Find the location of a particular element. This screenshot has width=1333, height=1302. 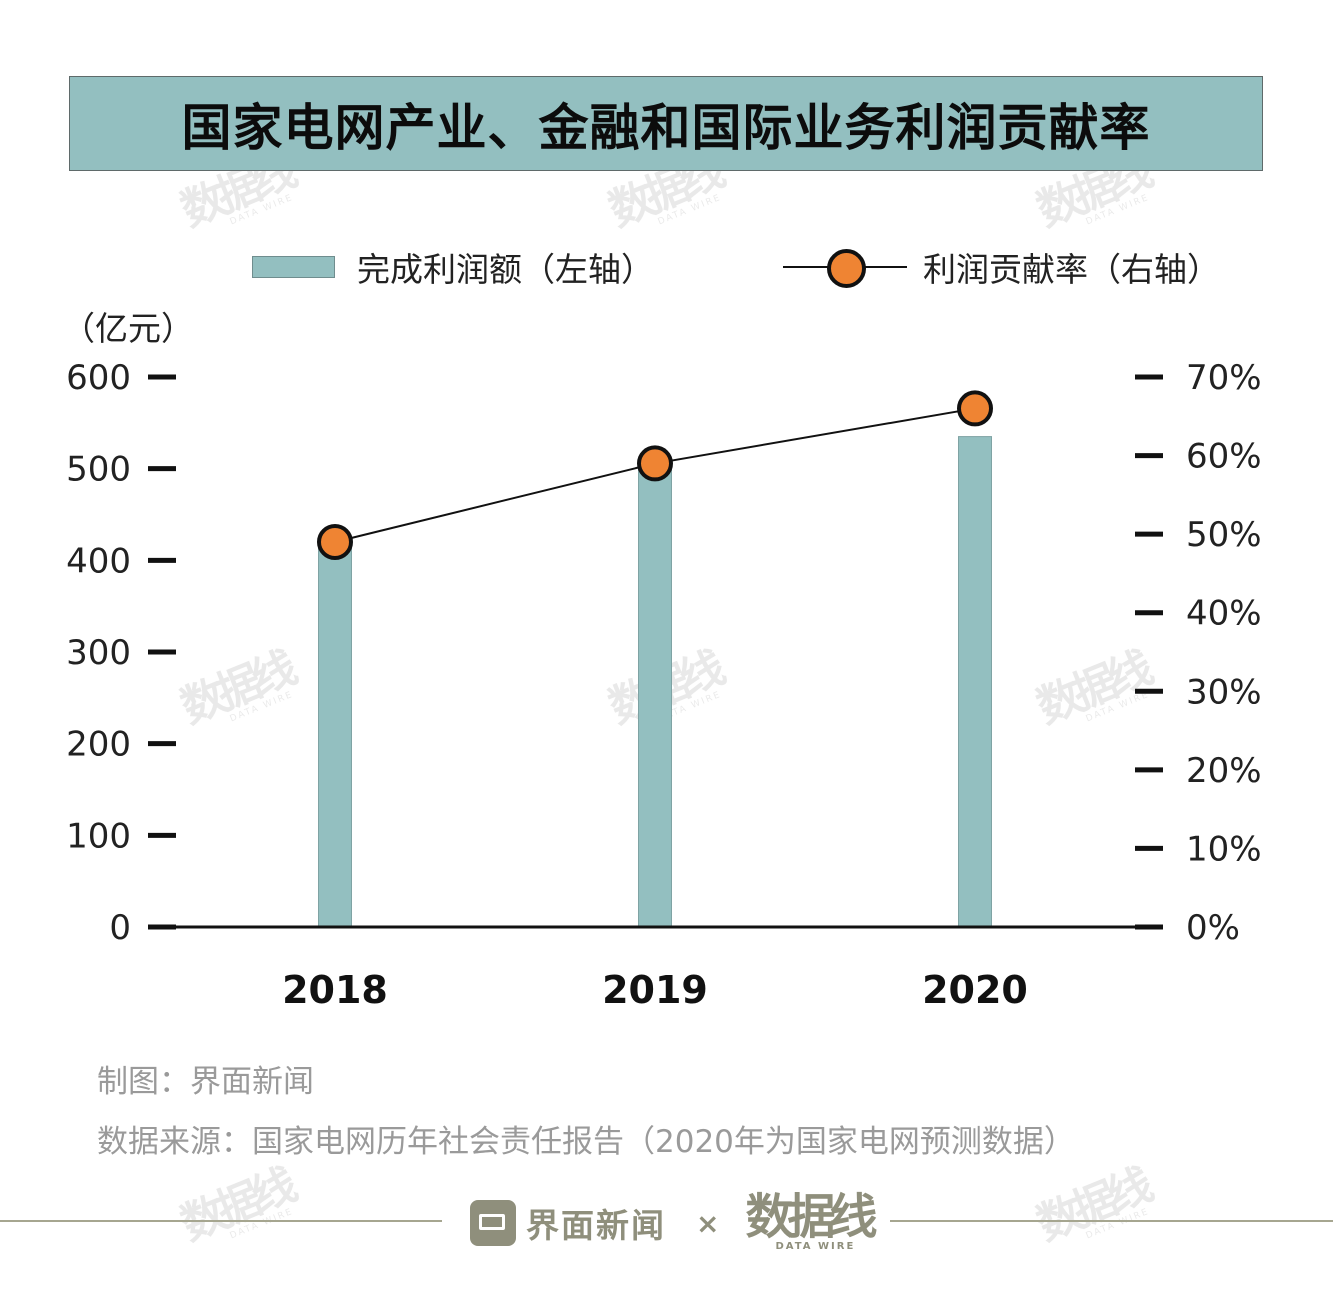

rate-point-2020 is located at coordinates (975, 408).